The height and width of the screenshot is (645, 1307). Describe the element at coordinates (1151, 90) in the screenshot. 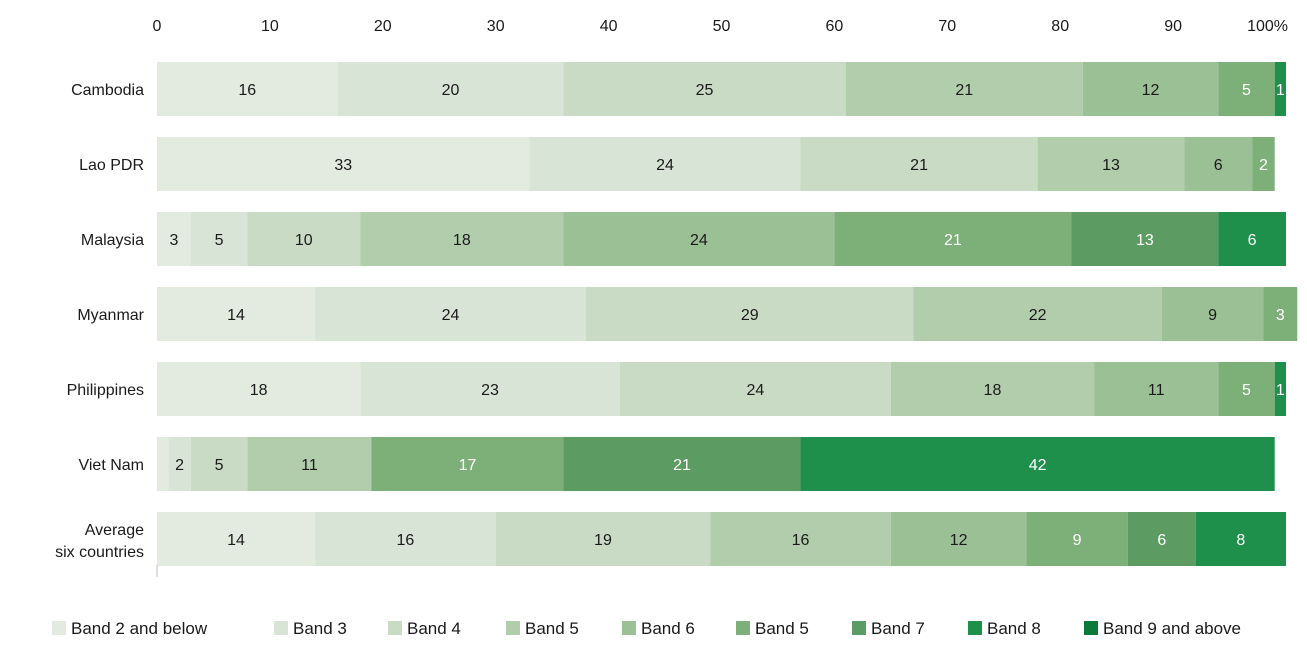

I see `bar-data-label: 12` at that location.